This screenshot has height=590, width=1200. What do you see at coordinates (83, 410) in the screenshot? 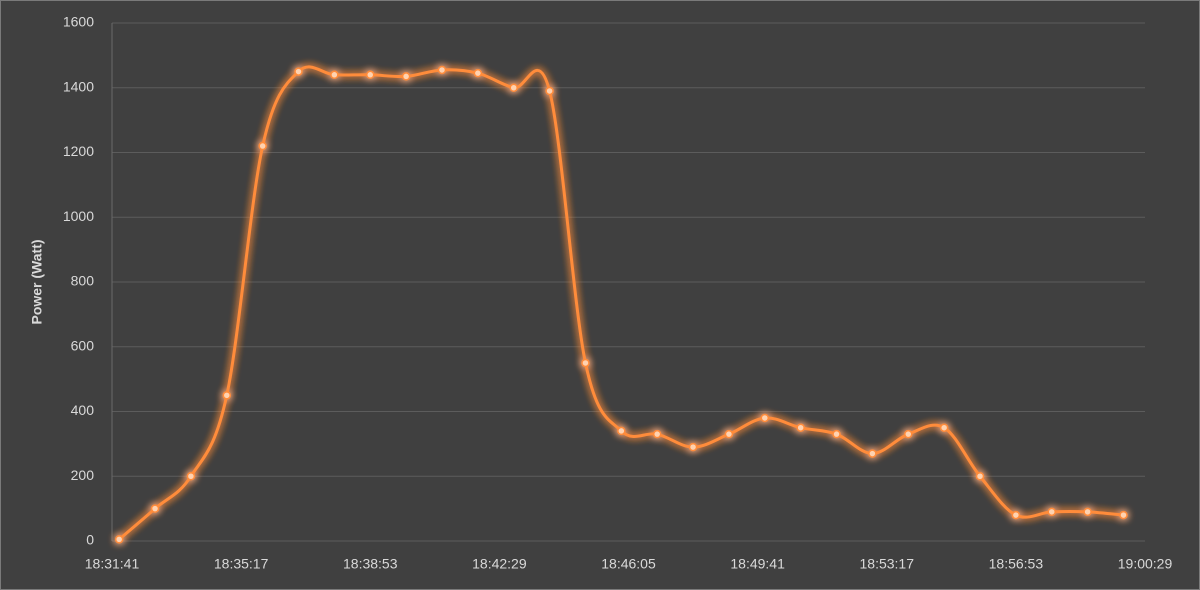
I see `y-tick-label: 400` at bounding box center [83, 410].